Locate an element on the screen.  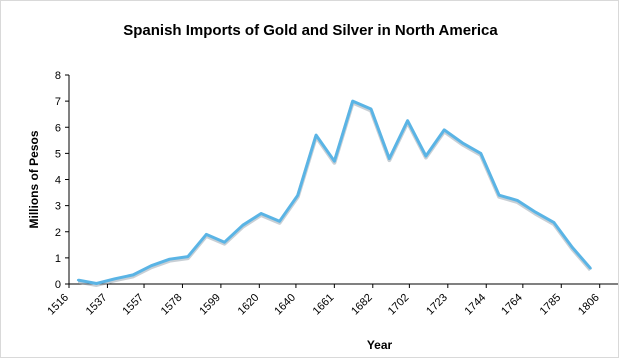
x-axis-title: Year is located at coordinates (380, 345).